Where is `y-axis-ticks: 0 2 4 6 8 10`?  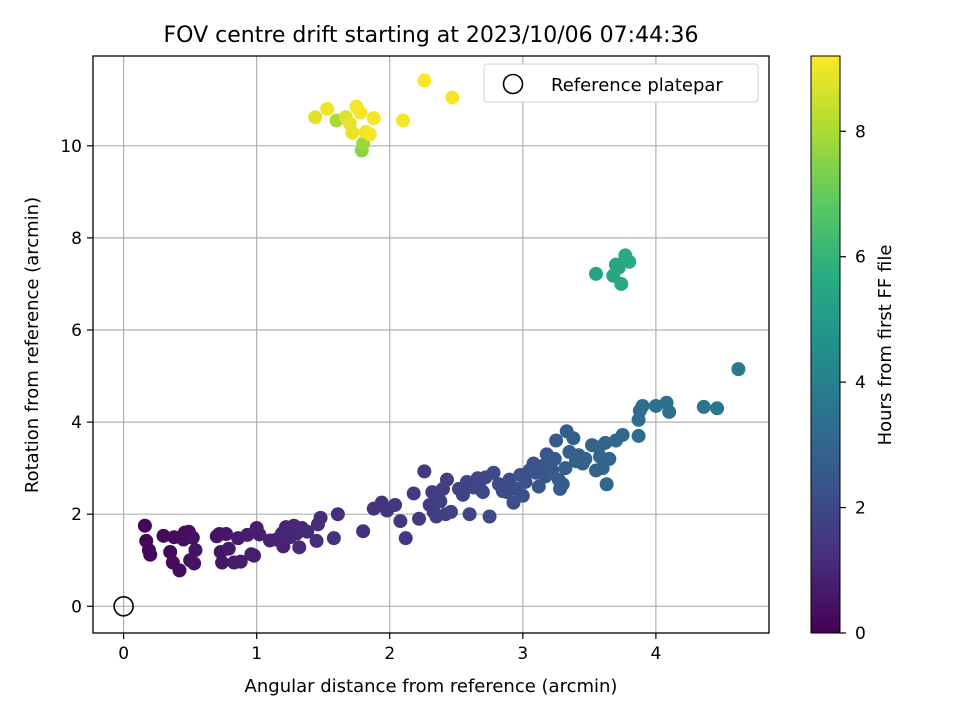 y-axis-ticks: 0 2 4 6 8 10 is located at coordinates (76, 377).